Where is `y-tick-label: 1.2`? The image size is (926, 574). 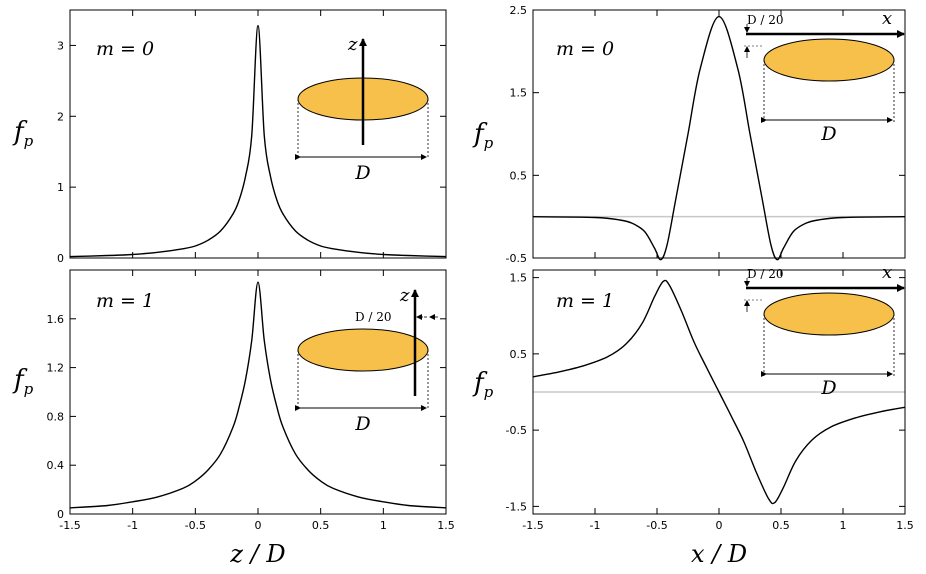 y-tick-label: 1.2 is located at coordinates (56, 368).